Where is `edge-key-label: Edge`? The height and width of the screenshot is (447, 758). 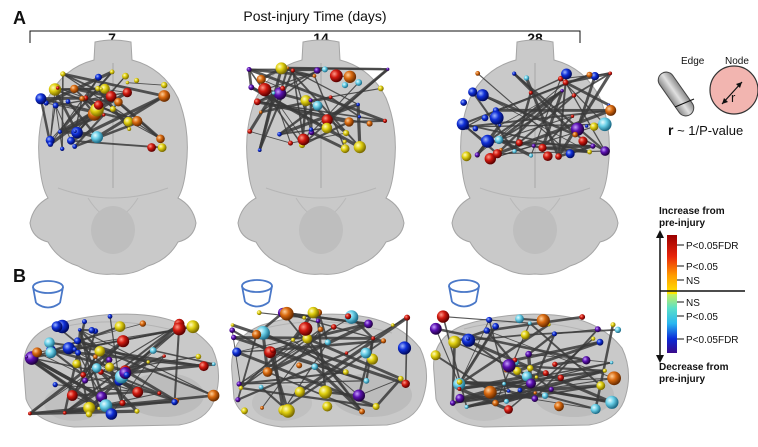
edge-key-label: Edge is located at coordinates (693, 61).